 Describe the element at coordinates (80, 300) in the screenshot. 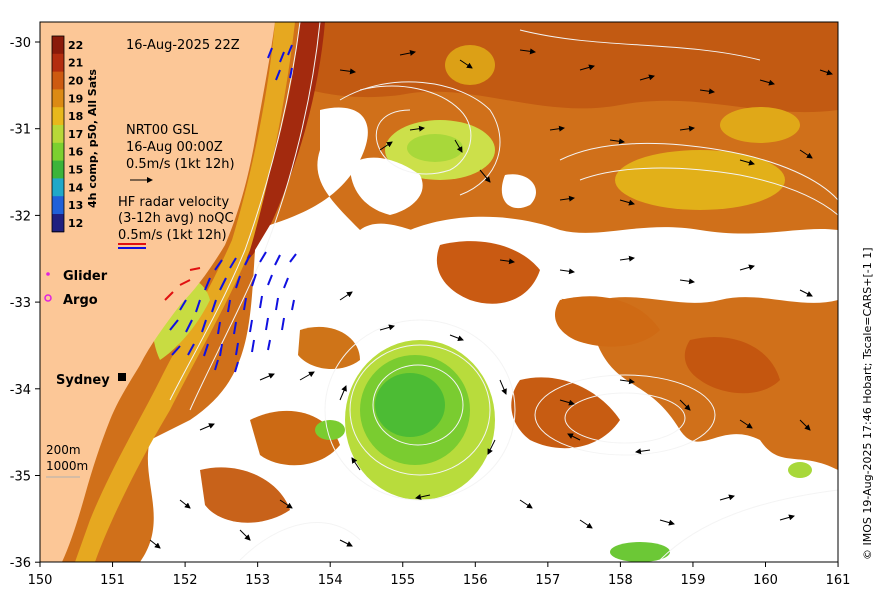

I see `argo-label: Argo` at that location.